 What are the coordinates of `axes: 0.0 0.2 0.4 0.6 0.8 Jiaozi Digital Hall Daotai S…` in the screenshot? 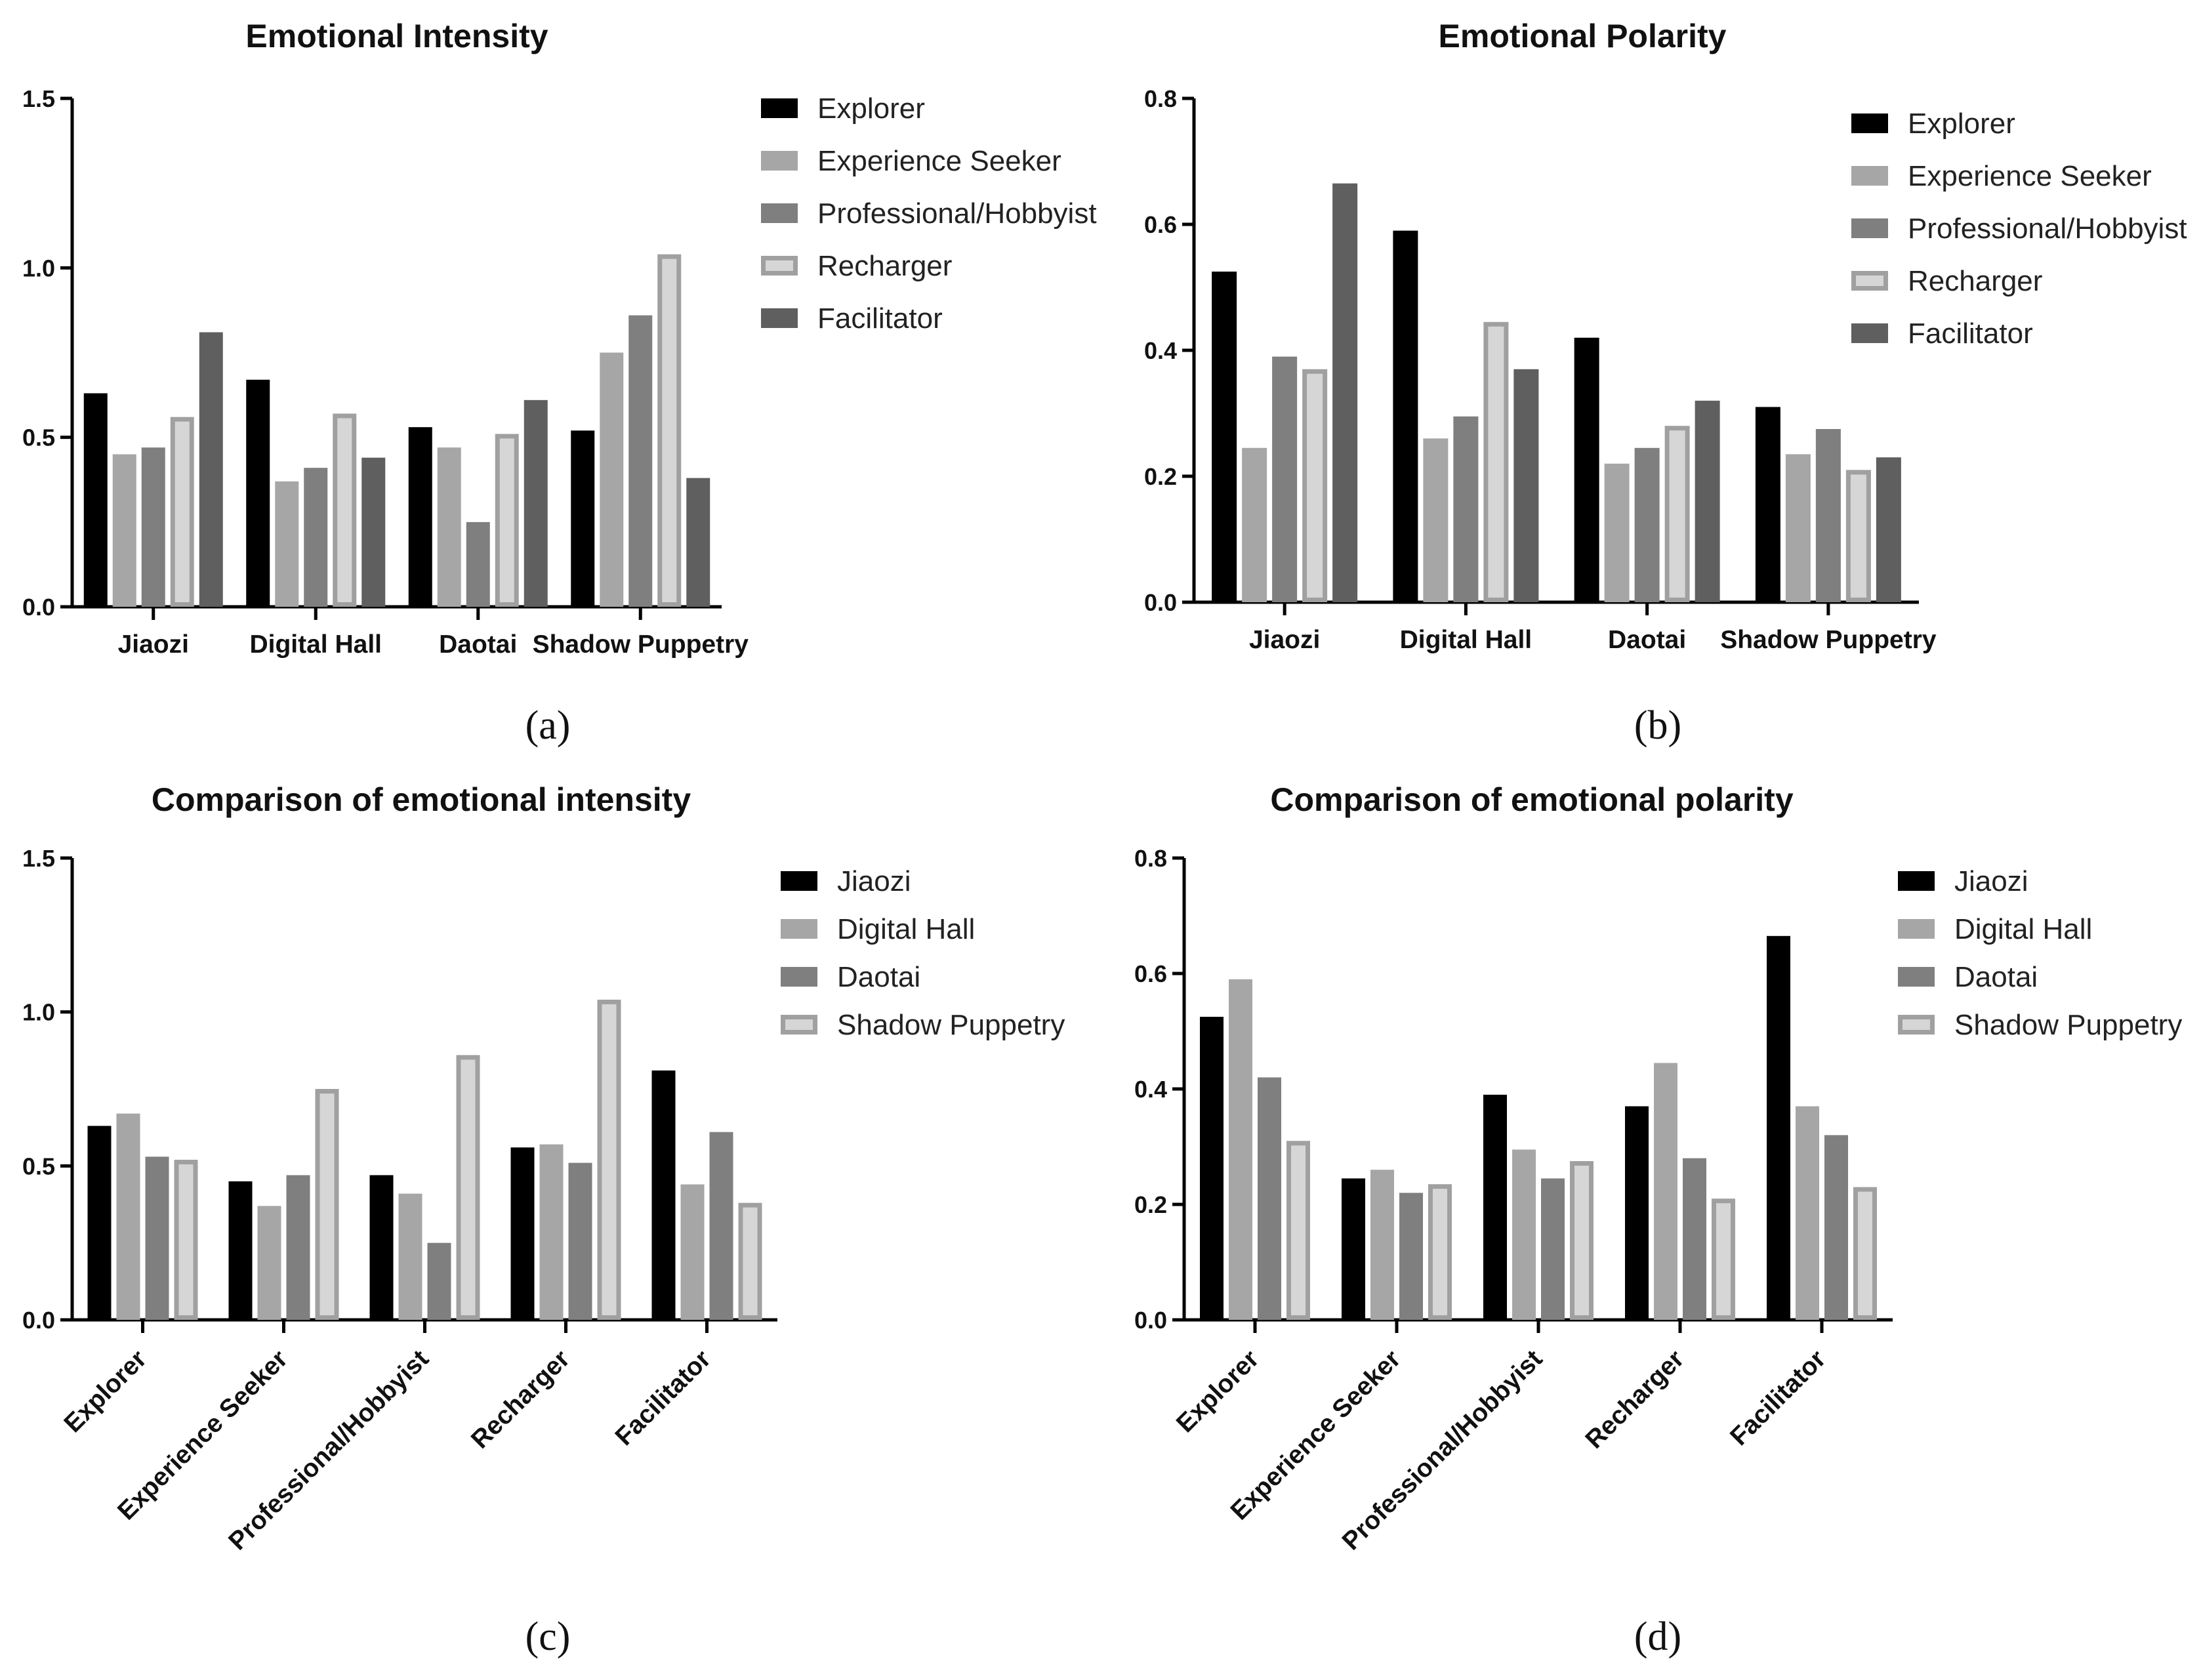 It's located at (1540, 369).